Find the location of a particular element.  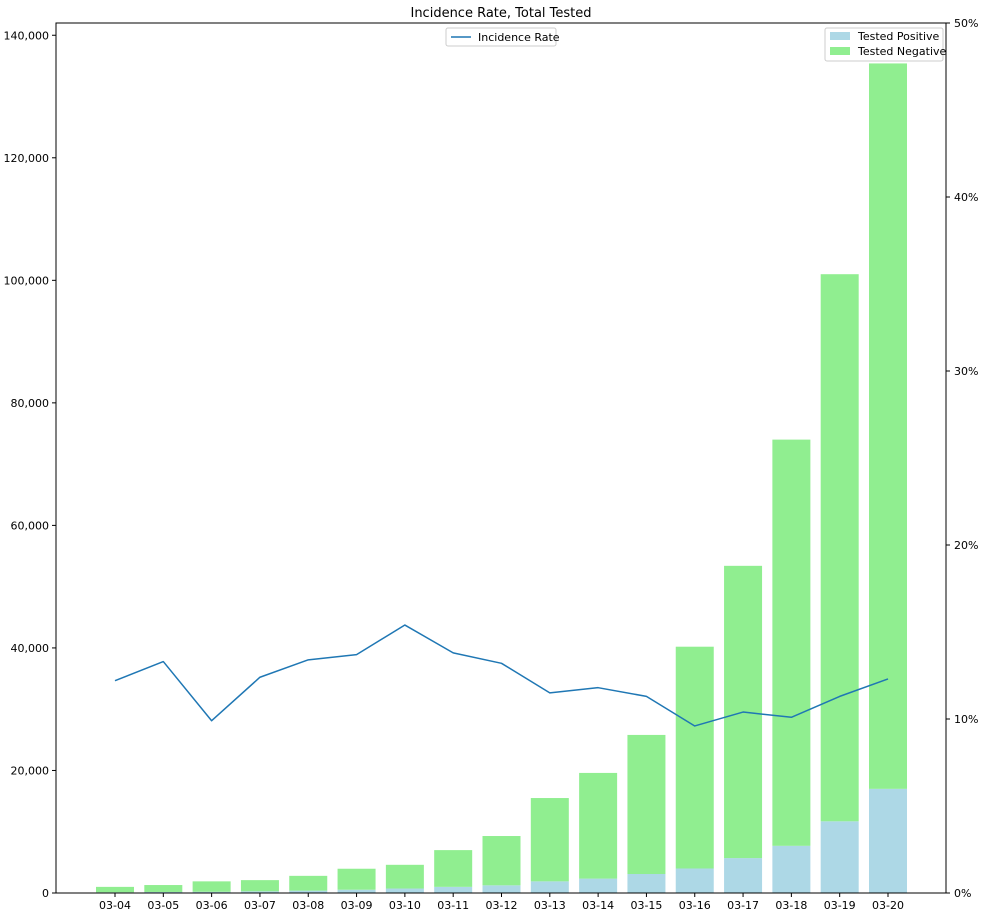

x-axis-tick-label: 03-12 is located at coordinates (502, 905).